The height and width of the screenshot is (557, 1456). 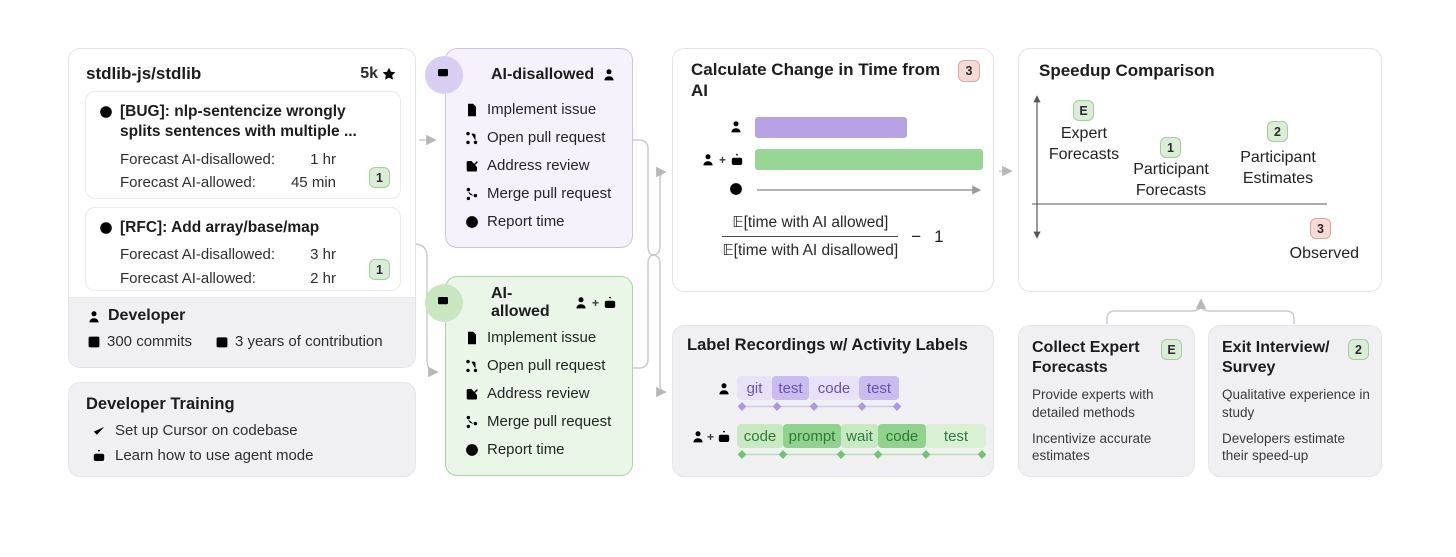 What do you see at coordinates (1278, 168) in the screenshot?
I see `point-label-participant-estimates: Participant Estimates` at bounding box center [1278, 168].